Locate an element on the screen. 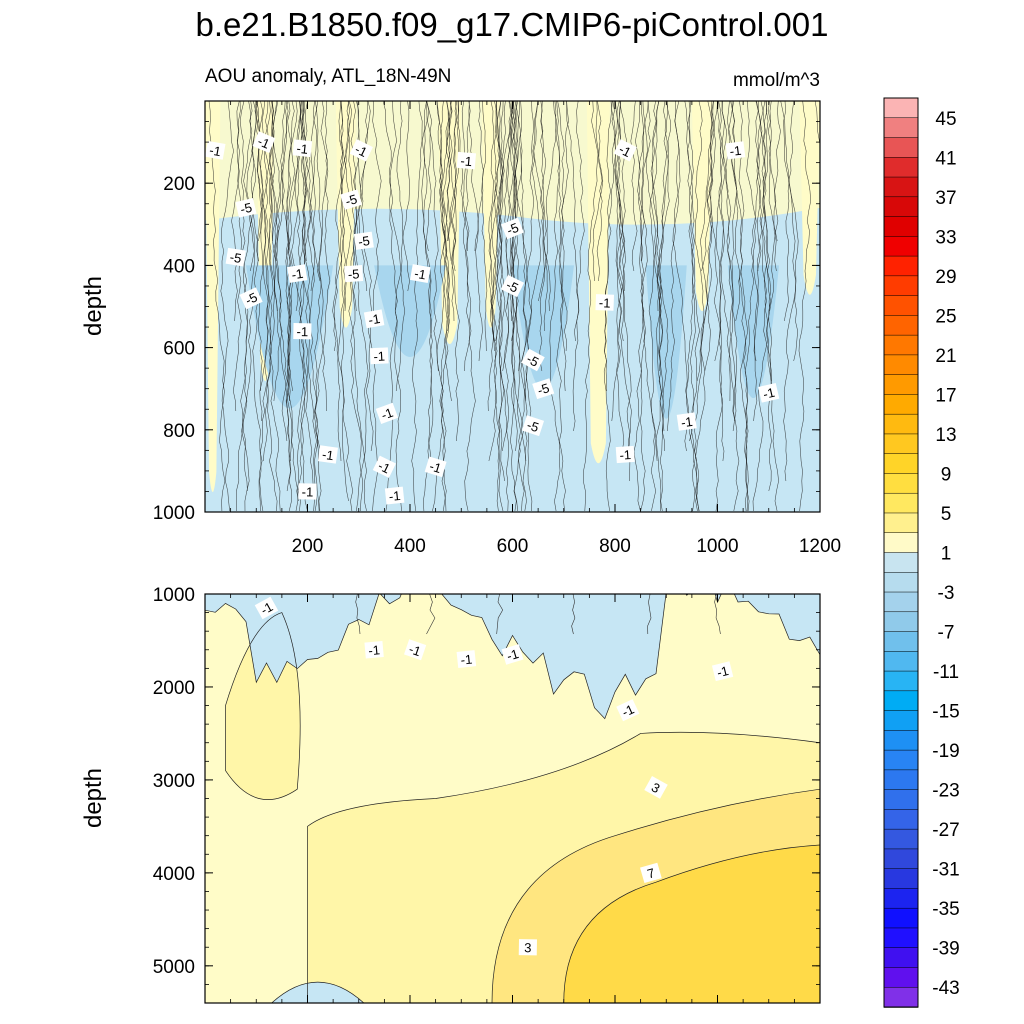  x-tick-label: 400 is located at coordinates (410, 546).